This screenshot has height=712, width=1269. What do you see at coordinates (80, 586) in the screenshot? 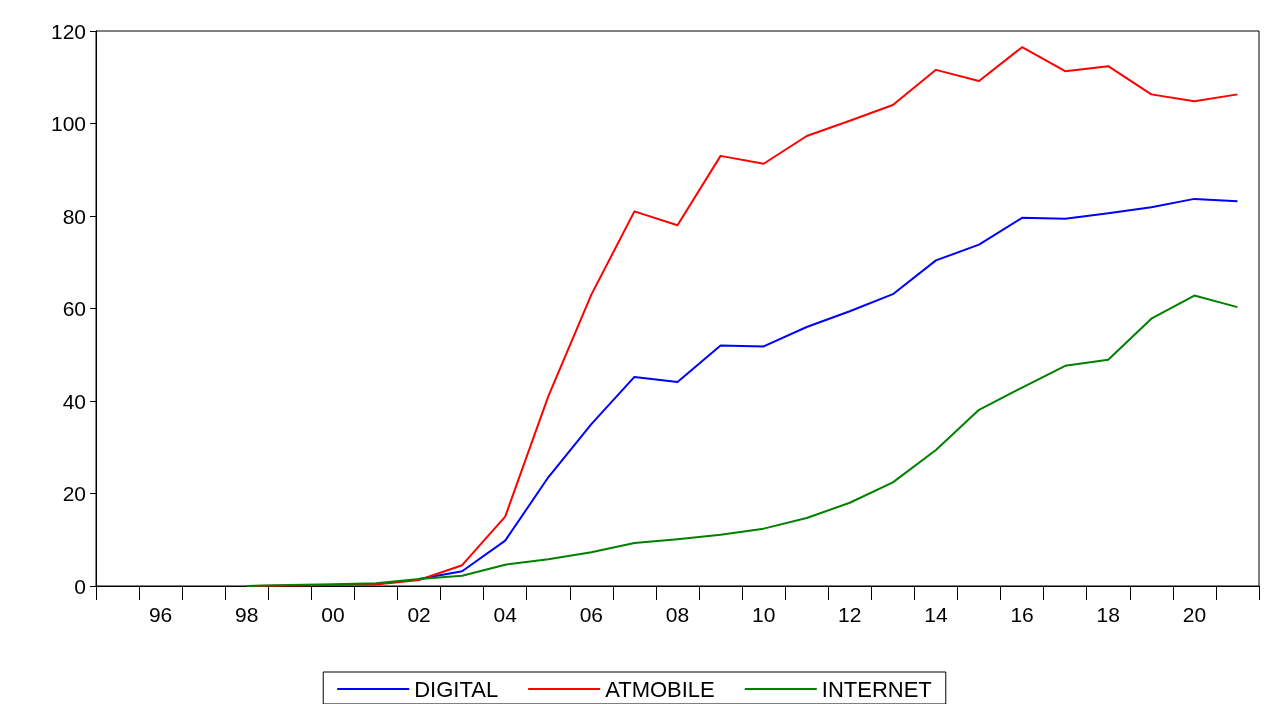
I see `y-tick-label: 0` at bounding box center [80, 586].